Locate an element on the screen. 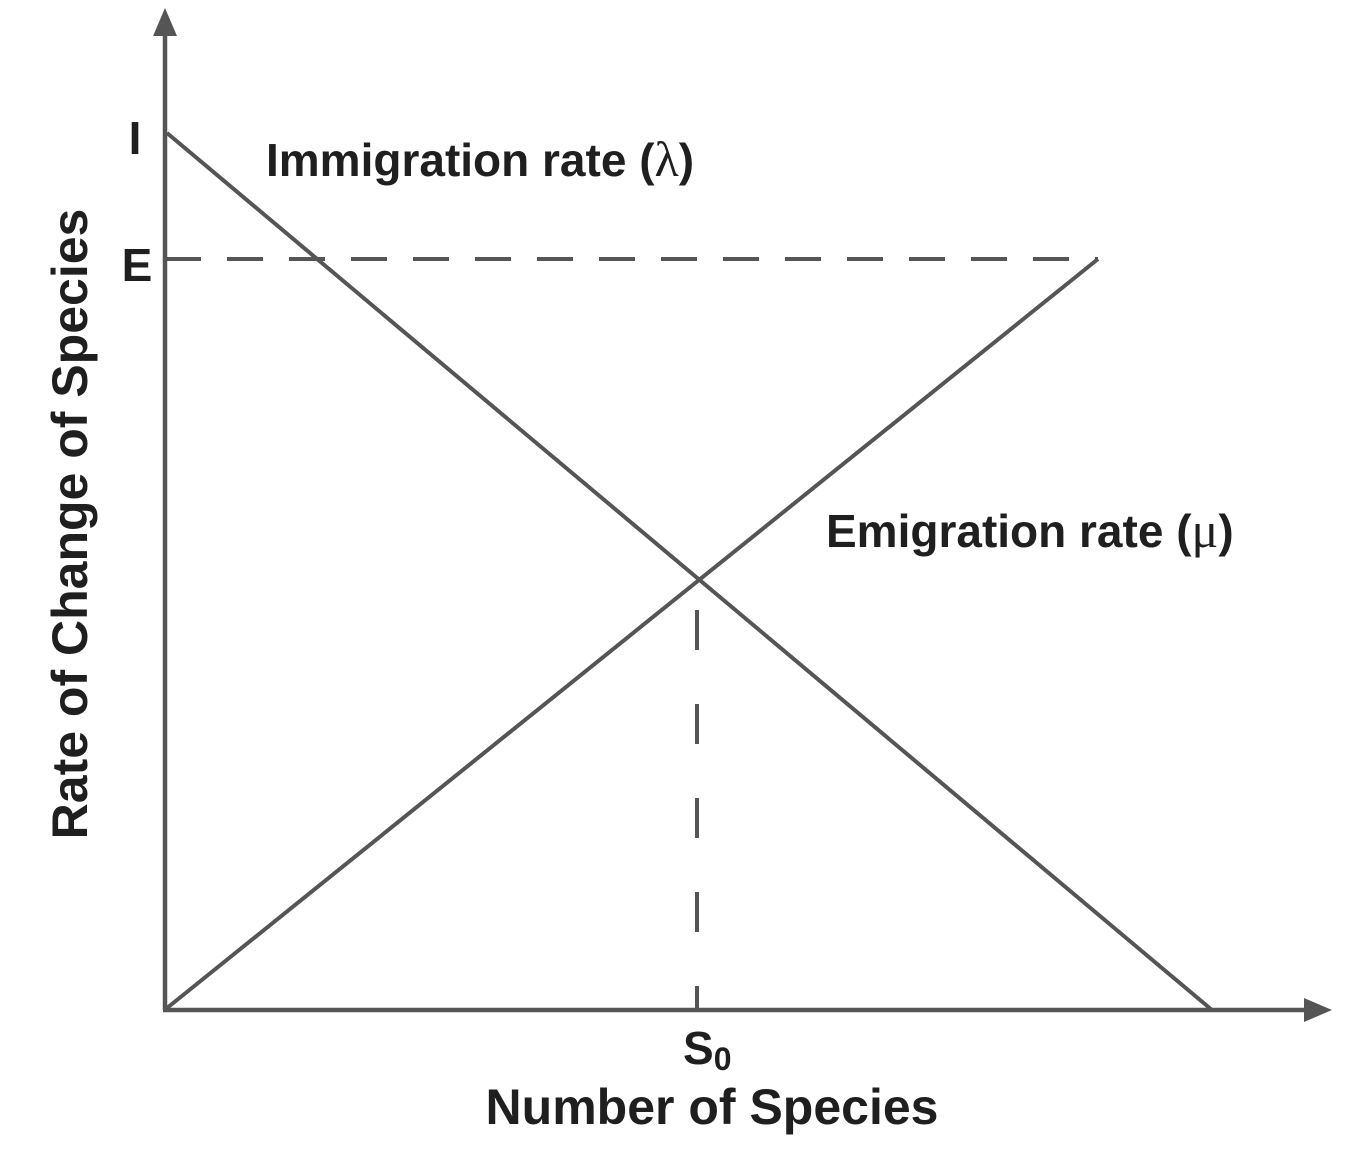  s0-label: S0 is located at coordinates (707, 1049).